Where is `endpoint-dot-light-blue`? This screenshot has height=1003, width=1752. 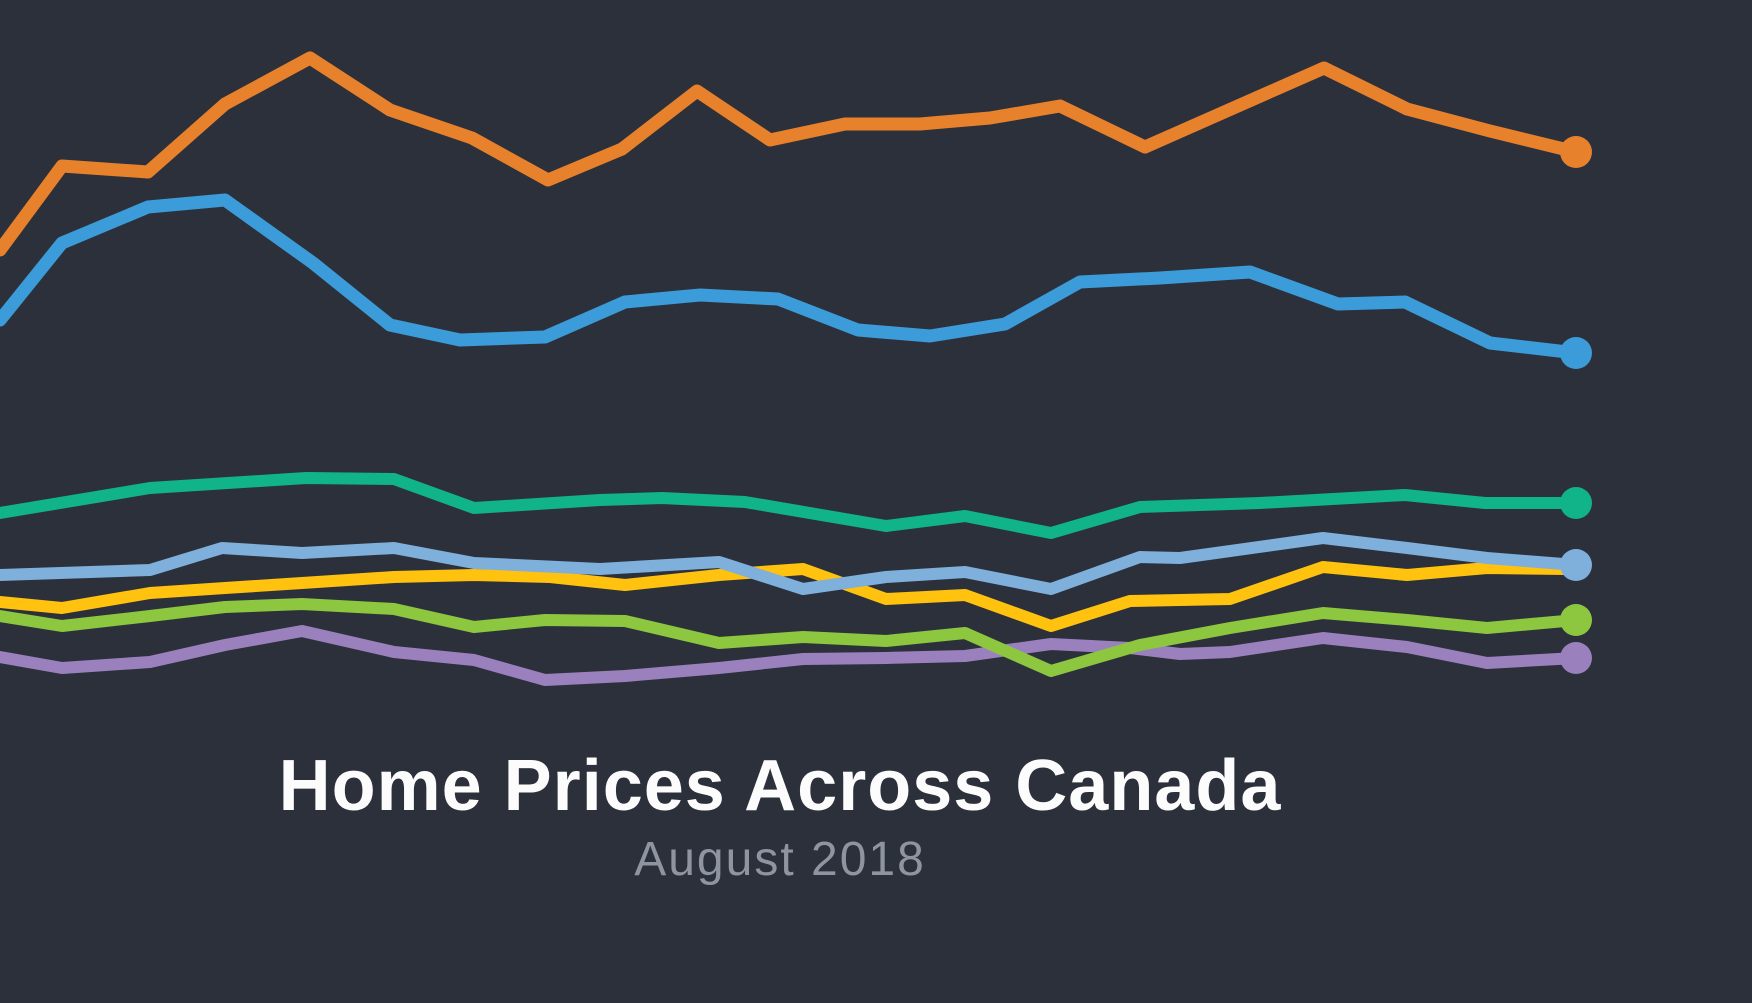
endpoint-dot-light-blue is located at coordinates (1576, 565).